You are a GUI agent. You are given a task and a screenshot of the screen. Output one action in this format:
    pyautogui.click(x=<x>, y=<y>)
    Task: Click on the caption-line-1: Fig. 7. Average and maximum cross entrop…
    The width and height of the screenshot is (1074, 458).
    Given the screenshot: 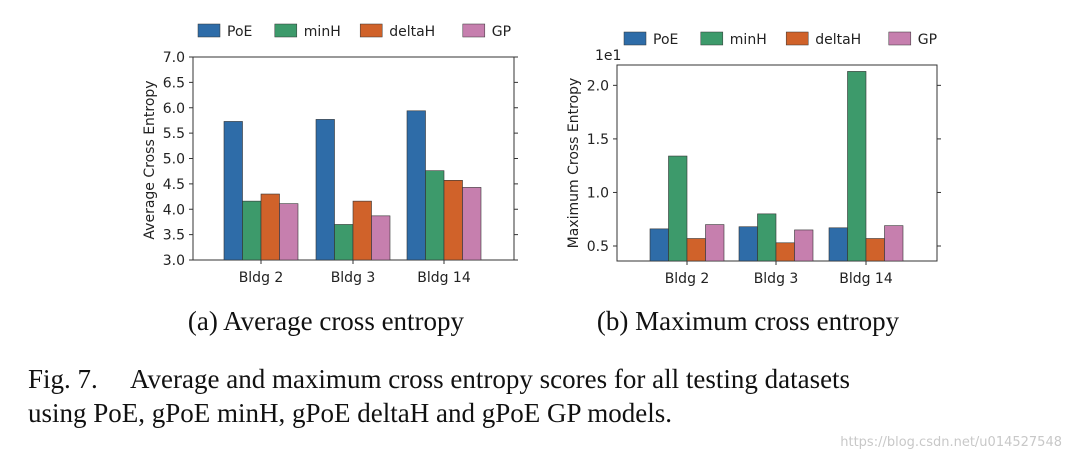 What is the action you would take?
    pyautogui.click(x=439, y=379)
    